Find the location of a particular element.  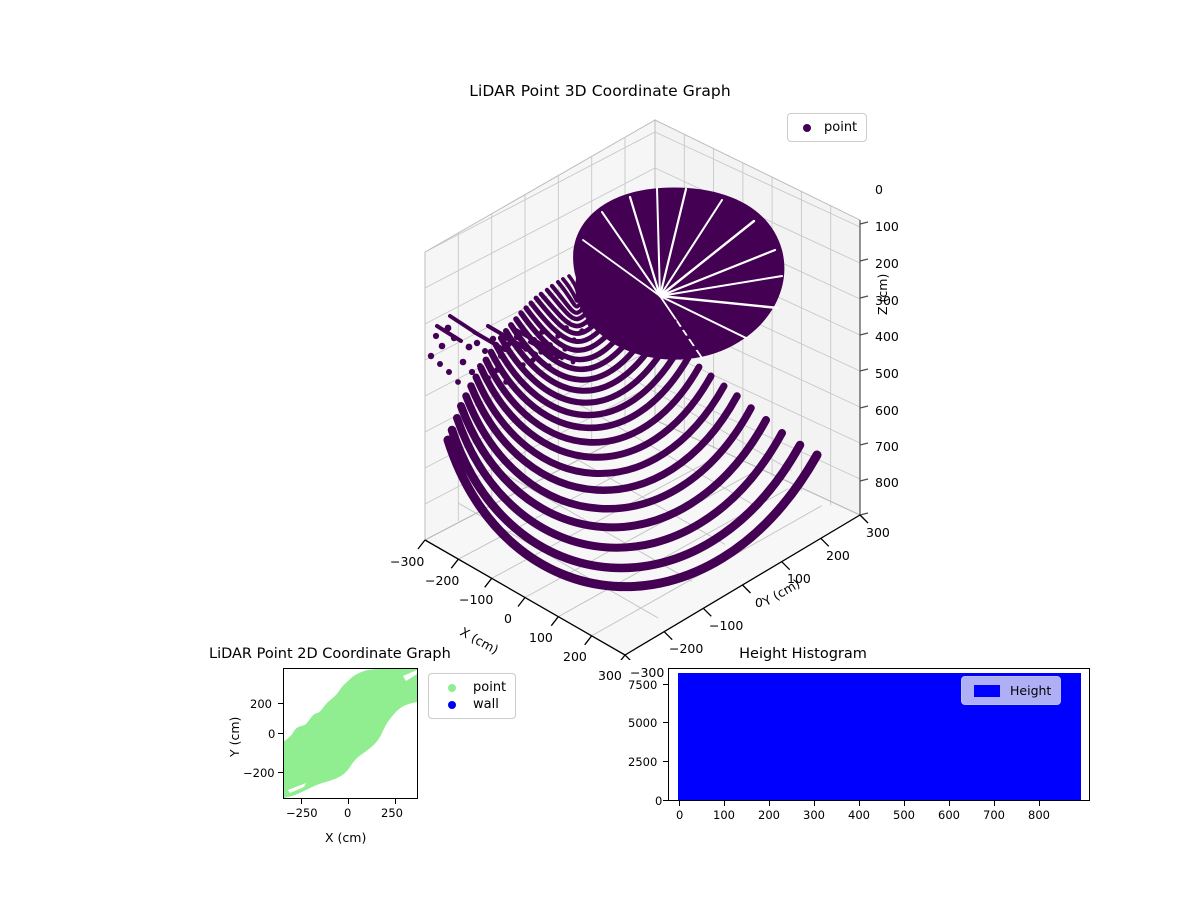

legend-label-height: Height is located at coordinates (1031, 690).